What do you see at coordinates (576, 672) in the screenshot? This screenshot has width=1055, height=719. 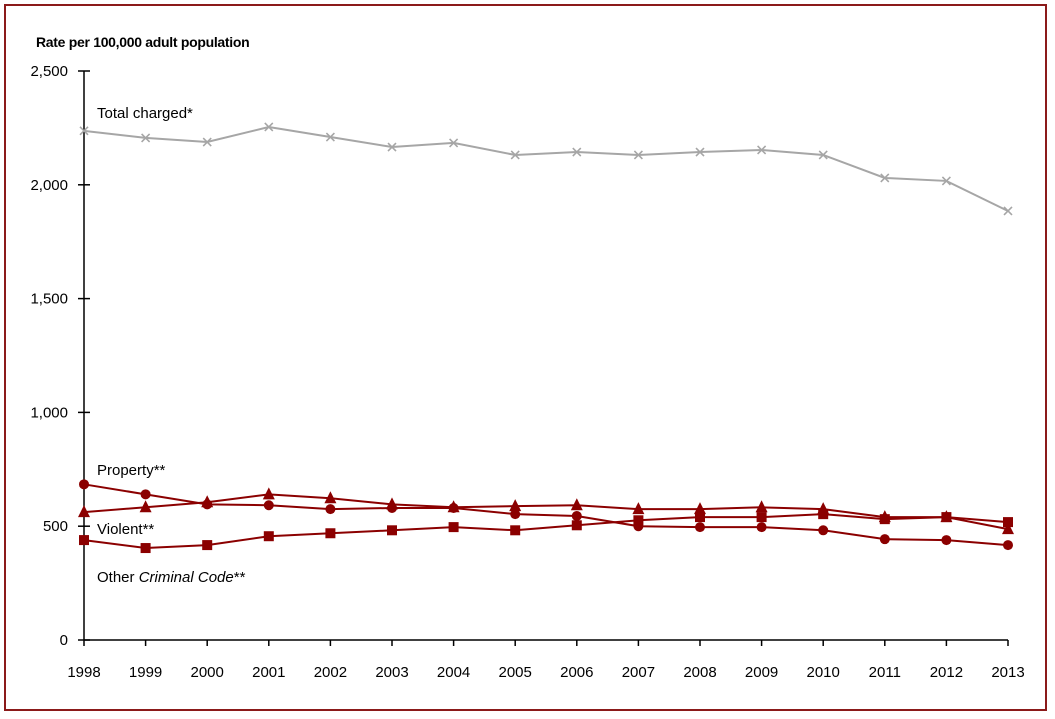 I see `x-tick-label: 2006` at bounding box center [576, 672].